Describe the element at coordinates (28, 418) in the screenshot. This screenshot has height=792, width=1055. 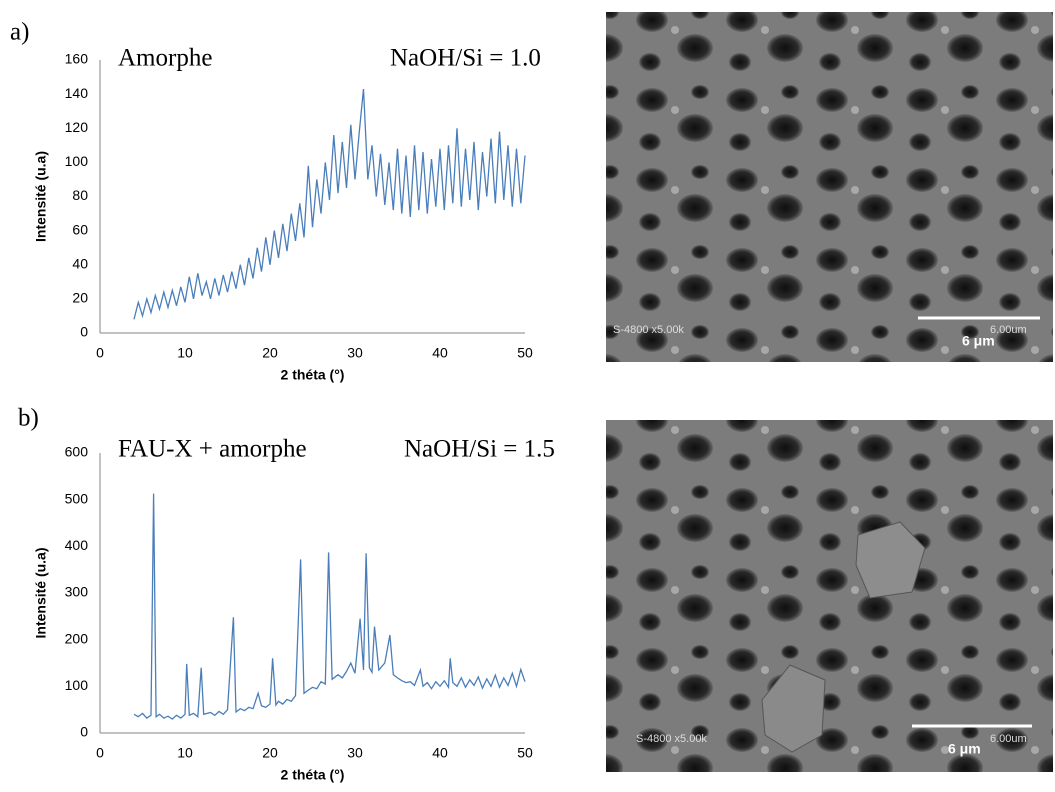
I see `panel-label: b)` at that location.